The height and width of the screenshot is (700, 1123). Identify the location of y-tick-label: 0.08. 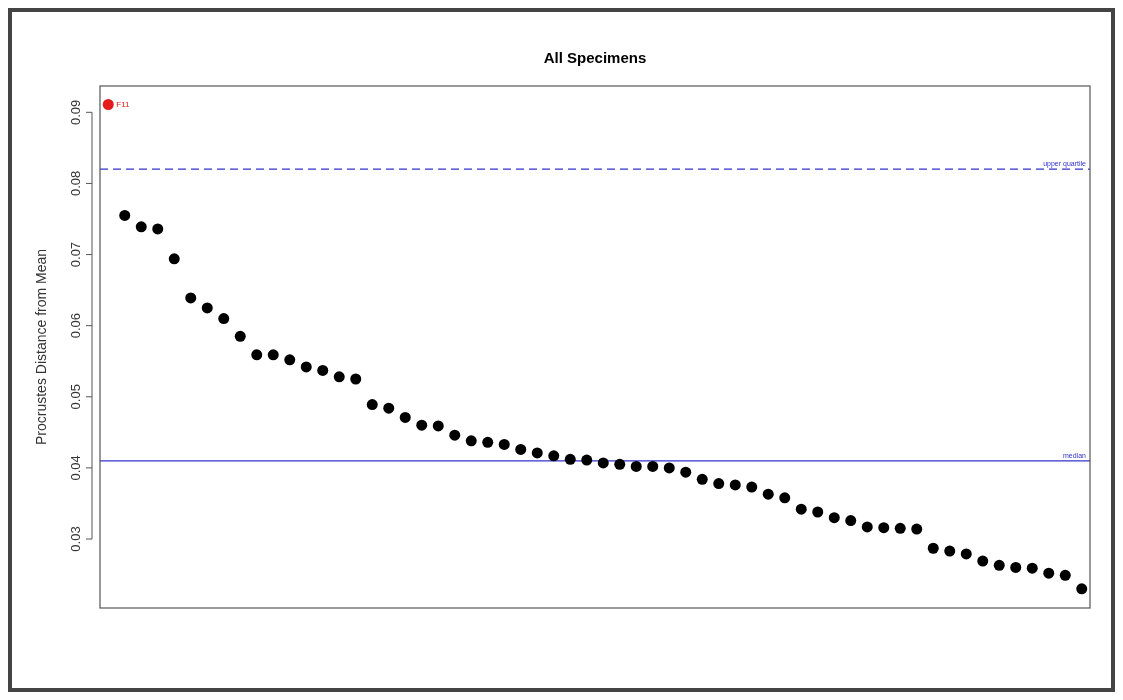
(75, 183).